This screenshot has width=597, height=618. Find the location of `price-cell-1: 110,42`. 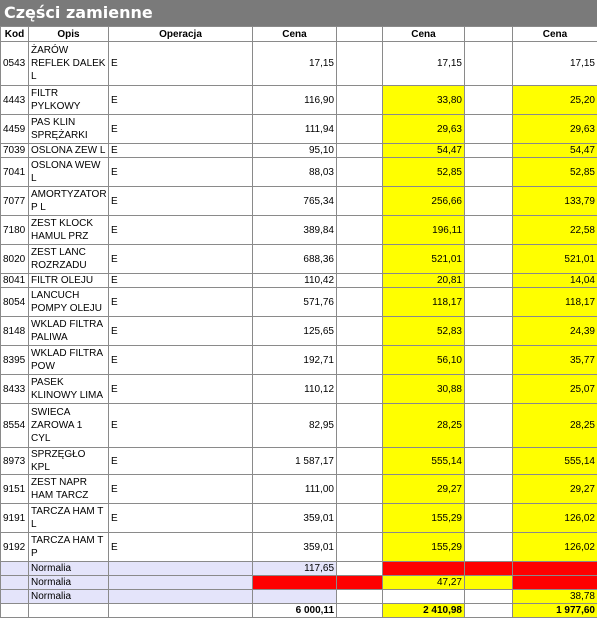

price-cell-1: 110,42 is located at coordinates (295, 281).